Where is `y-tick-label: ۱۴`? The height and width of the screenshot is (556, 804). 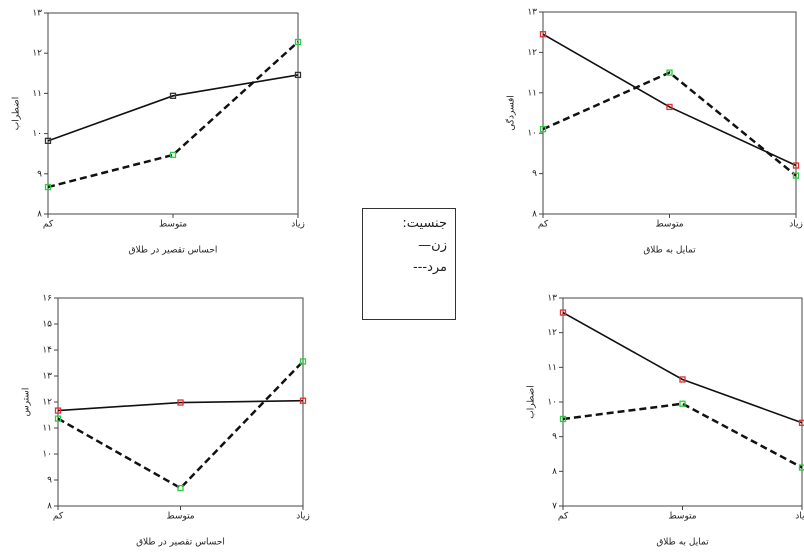 y-tick-label: ۱۴ is located at coordinates (47, 351).